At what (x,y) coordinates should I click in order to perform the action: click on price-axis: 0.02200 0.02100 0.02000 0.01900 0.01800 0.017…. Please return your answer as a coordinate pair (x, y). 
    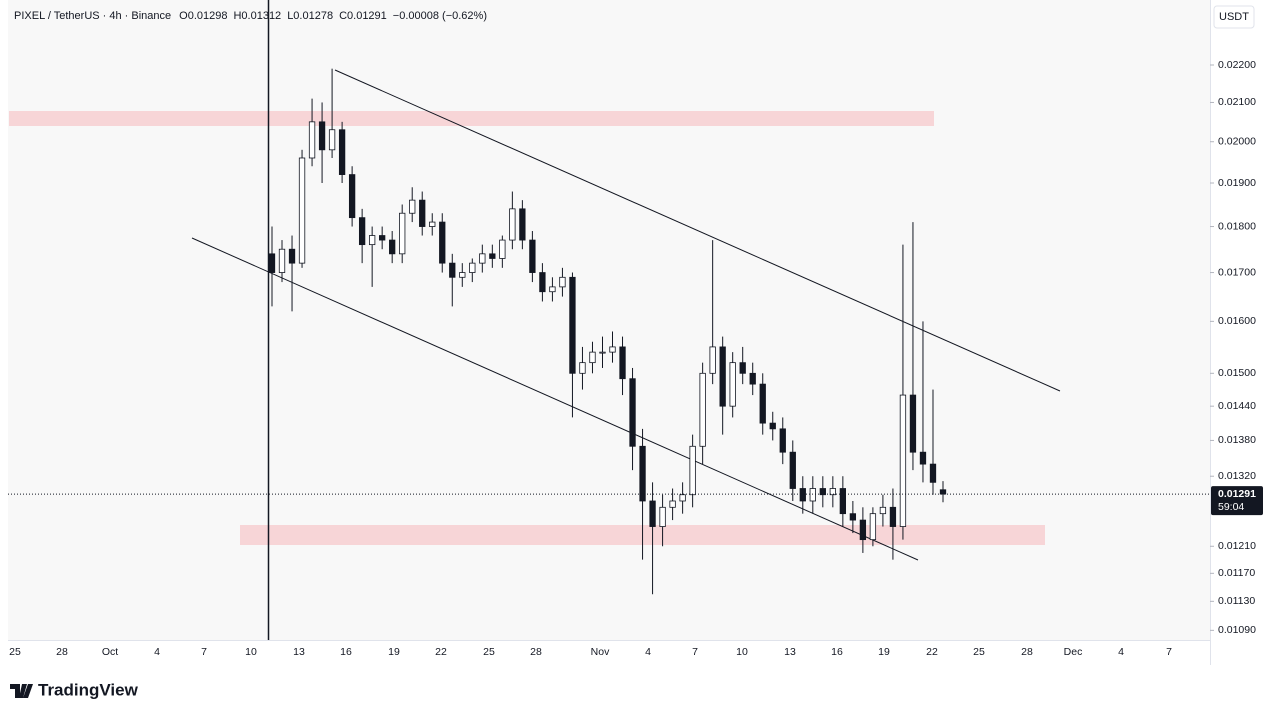
    Looking at the image, I should click on (1233, 347).